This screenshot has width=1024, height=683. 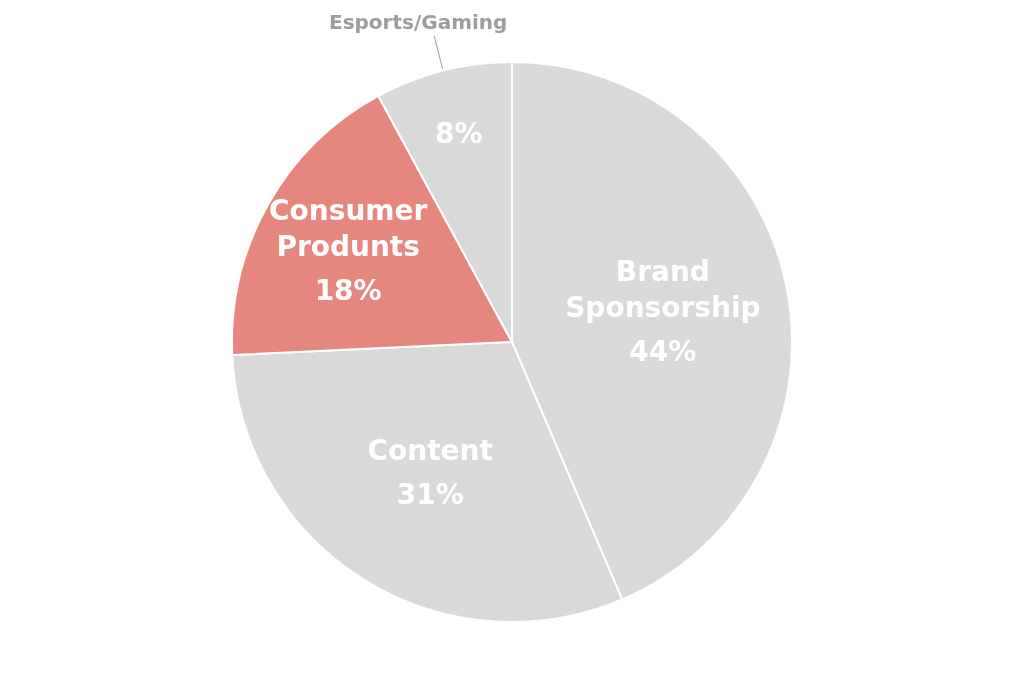 I want to click on data-label: 18%, so click(x=348, y=290).